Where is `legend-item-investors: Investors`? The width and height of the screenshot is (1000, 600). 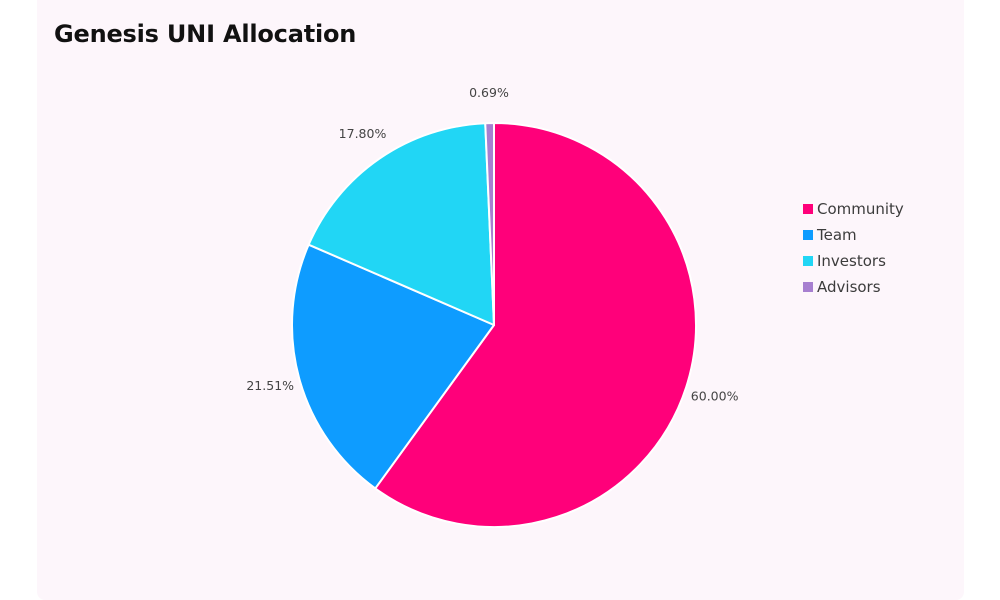 legend-item-investors: Investors is located at coordinates (853, 261).